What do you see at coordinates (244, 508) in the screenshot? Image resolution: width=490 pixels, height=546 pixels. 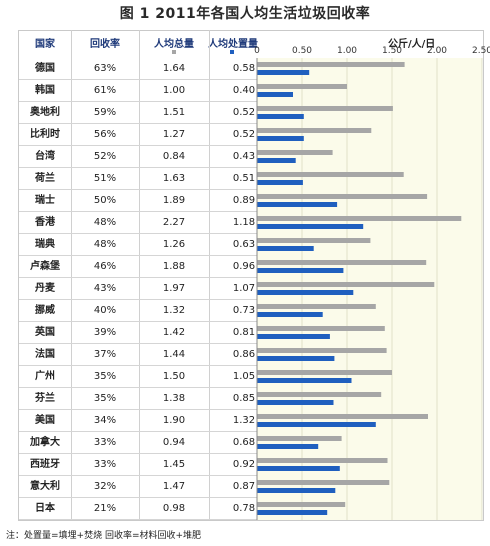 I see `processed-value: 0.78` at bounding box center [244, 508].